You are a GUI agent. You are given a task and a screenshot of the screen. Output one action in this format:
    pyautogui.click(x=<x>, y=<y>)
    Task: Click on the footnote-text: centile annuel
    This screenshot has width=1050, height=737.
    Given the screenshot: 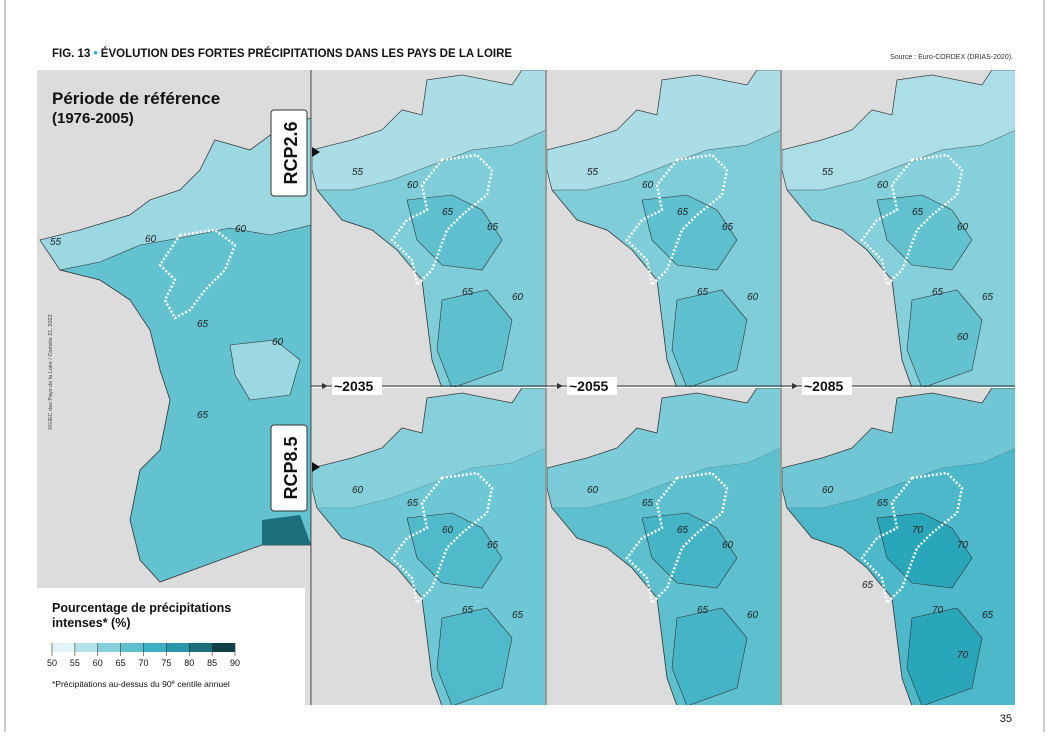 What is the action you would take?
    pyautogui.click(x=202, y=684)
    